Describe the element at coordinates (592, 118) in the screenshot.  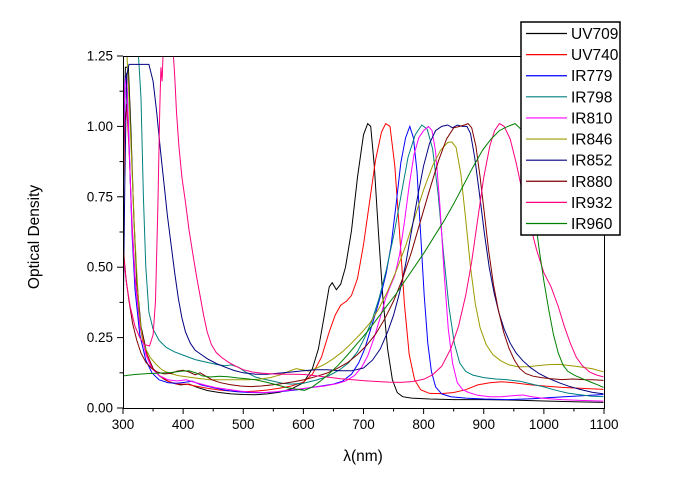
I see `legend-label: IR810` at that location.